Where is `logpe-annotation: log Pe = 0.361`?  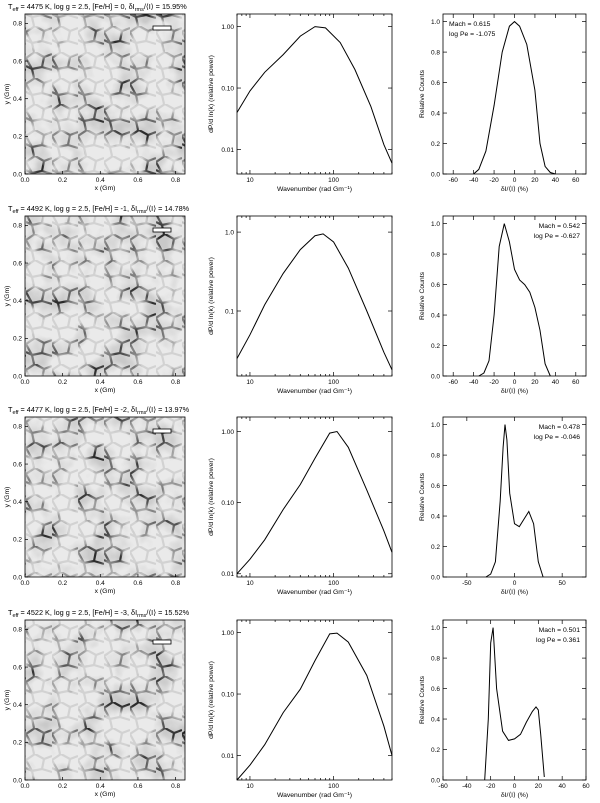
logpe-annotation: log Pe = 0.361 is located at coordinates (558, 640).